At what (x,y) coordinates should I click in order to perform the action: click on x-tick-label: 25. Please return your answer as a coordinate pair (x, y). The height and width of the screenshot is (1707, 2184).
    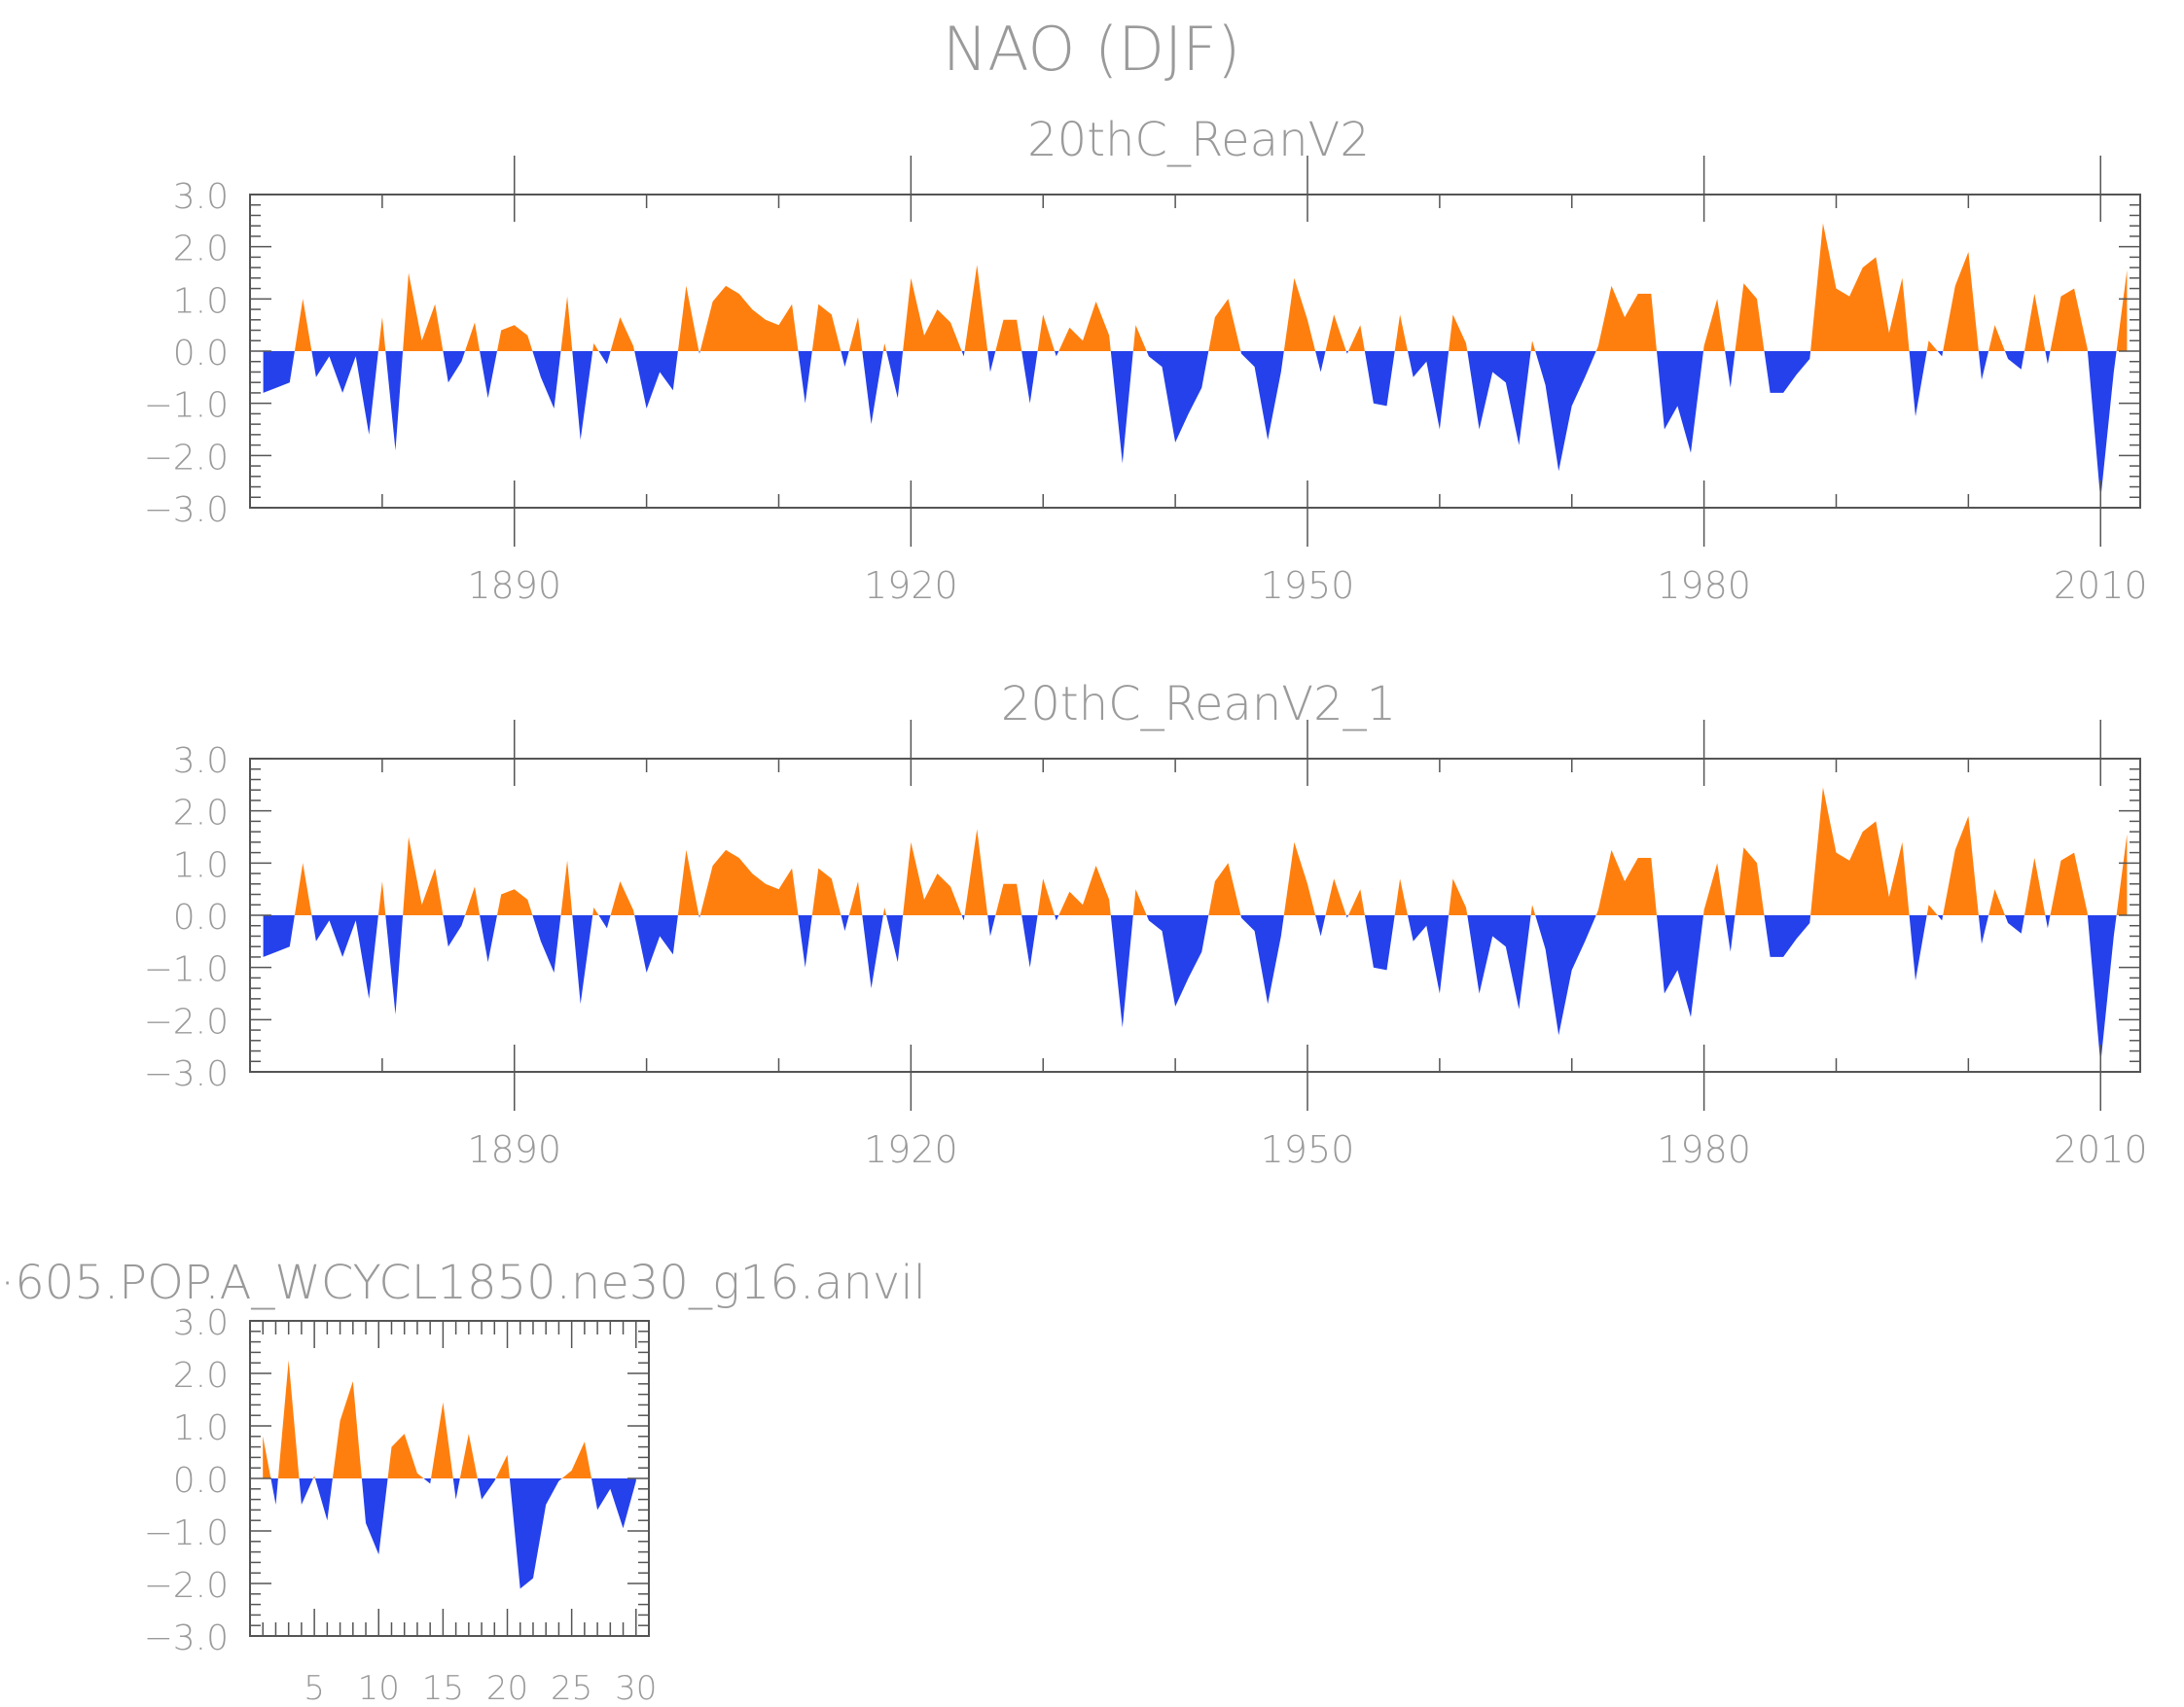
    Looking at the image, I should click on (571, 1688).